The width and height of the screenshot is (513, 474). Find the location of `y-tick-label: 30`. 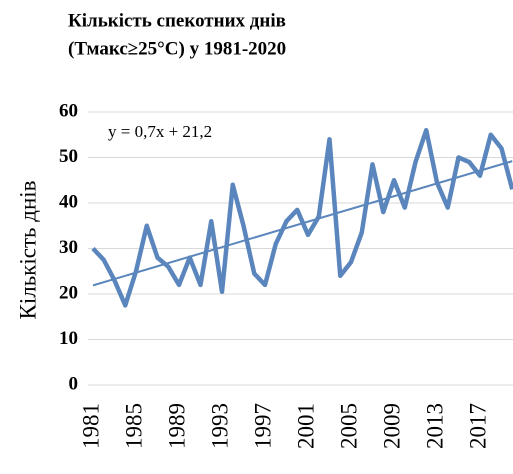

y-tick-label: 30 is located at coordinates (68, 247).